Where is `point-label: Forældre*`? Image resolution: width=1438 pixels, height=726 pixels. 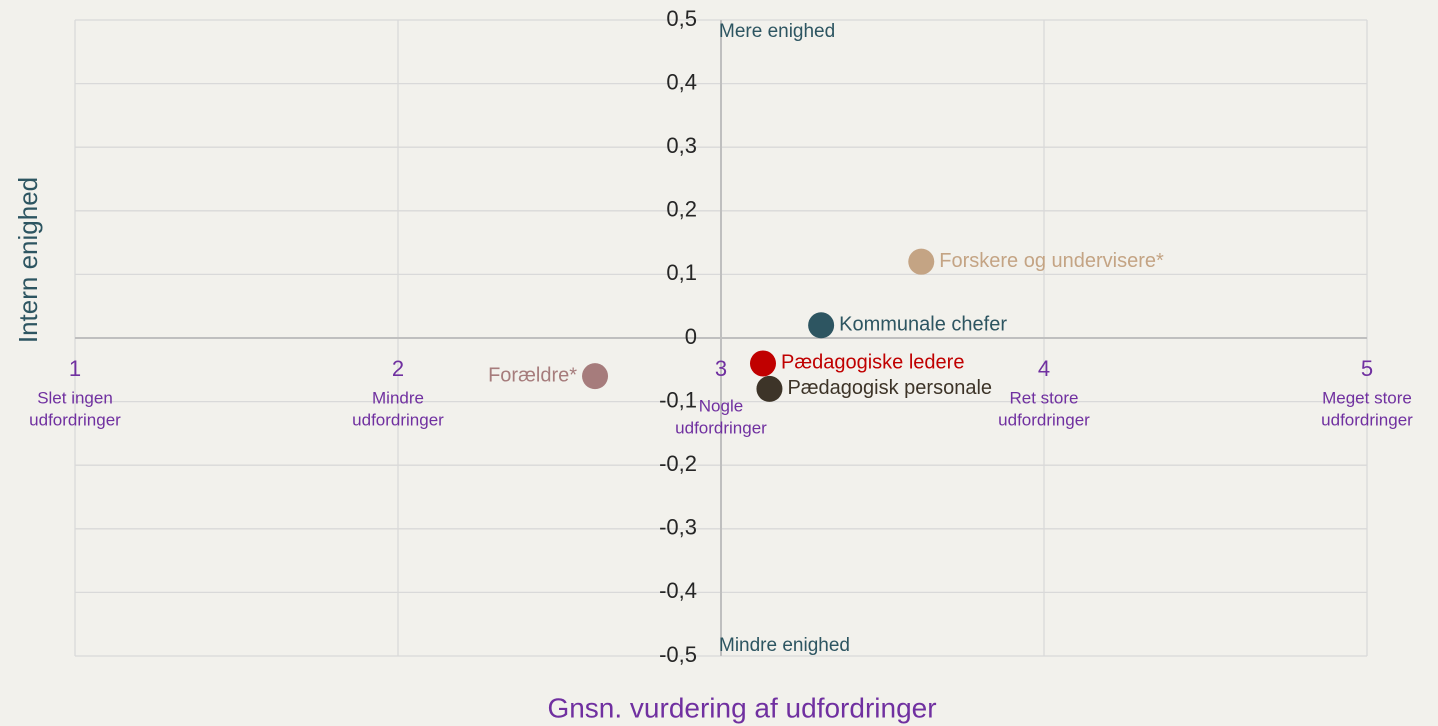
point-label: Forældre* is located at coordinates (532, 375).